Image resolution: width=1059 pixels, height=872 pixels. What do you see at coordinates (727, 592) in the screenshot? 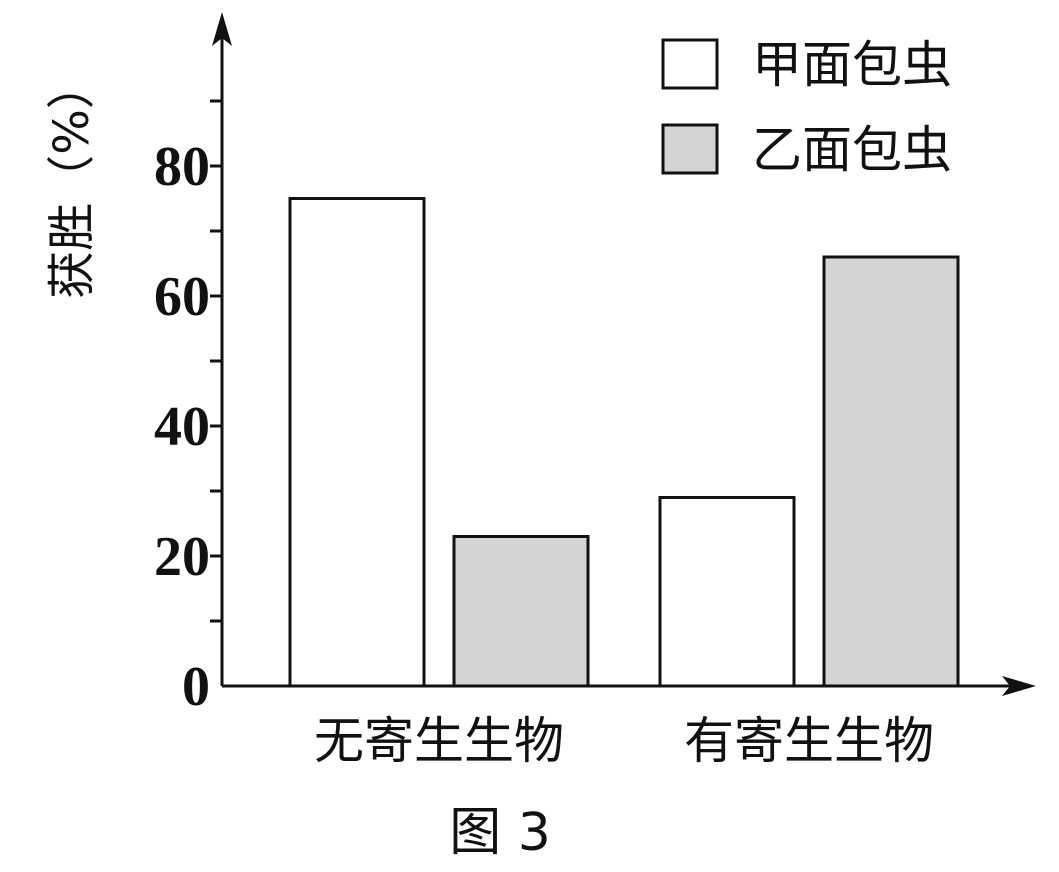
I see `bar-jia-with-parasite` at bounding box center [727, 592].